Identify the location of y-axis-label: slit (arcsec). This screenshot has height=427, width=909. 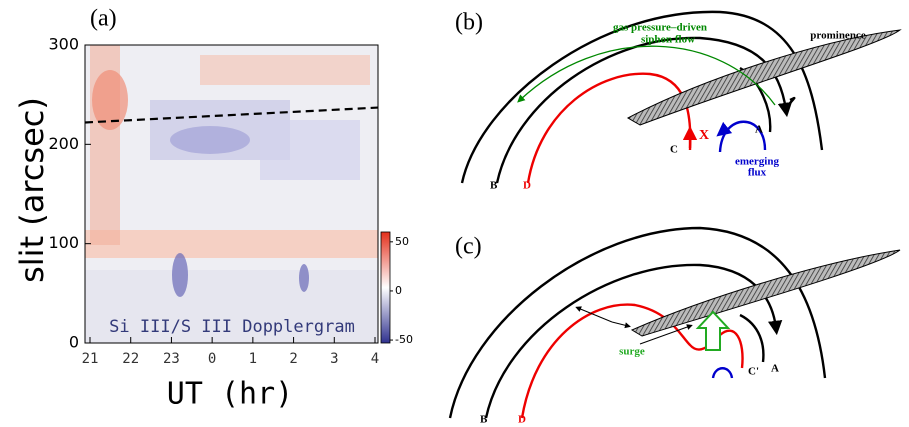
(32, 190).